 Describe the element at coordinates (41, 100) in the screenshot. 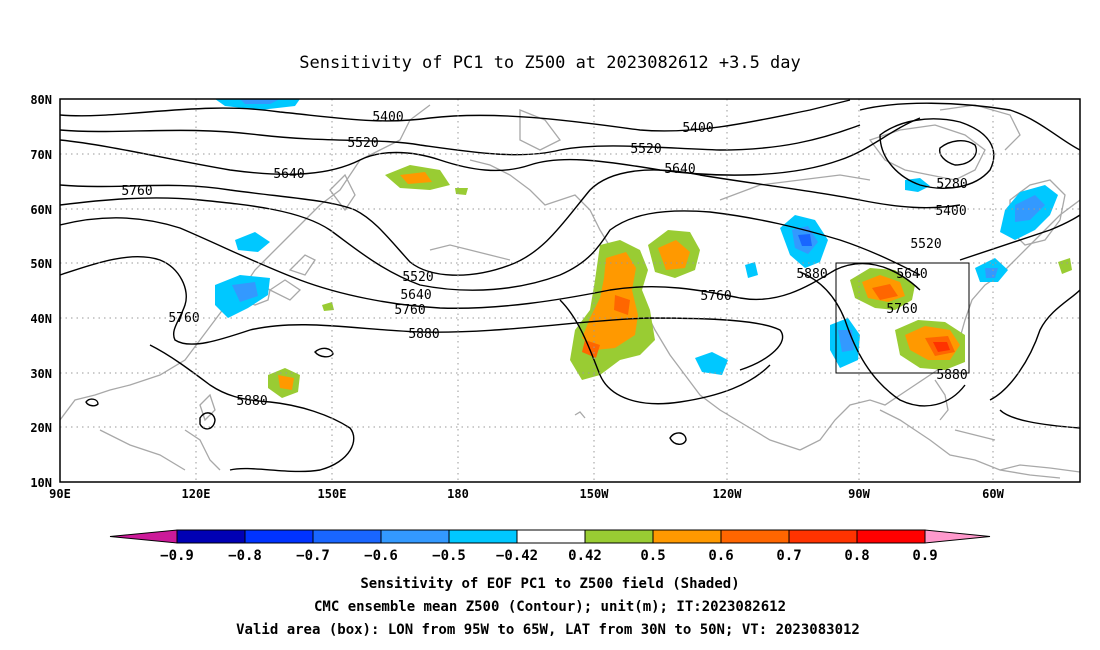

I see `lat-label: 80N` at that location.